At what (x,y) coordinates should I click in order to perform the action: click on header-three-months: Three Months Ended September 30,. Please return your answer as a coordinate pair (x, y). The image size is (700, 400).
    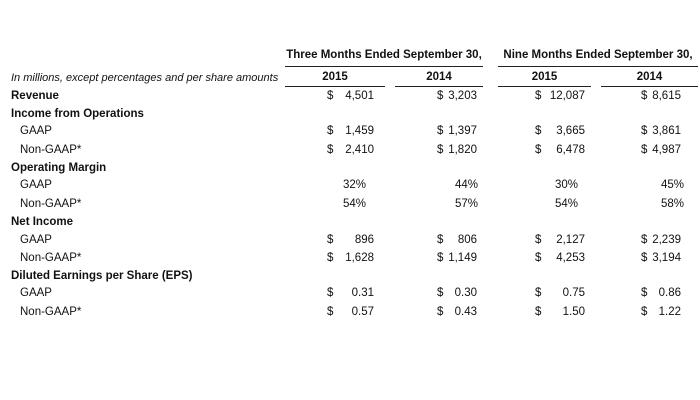
    Looking at the image, I should click on (384, 55).